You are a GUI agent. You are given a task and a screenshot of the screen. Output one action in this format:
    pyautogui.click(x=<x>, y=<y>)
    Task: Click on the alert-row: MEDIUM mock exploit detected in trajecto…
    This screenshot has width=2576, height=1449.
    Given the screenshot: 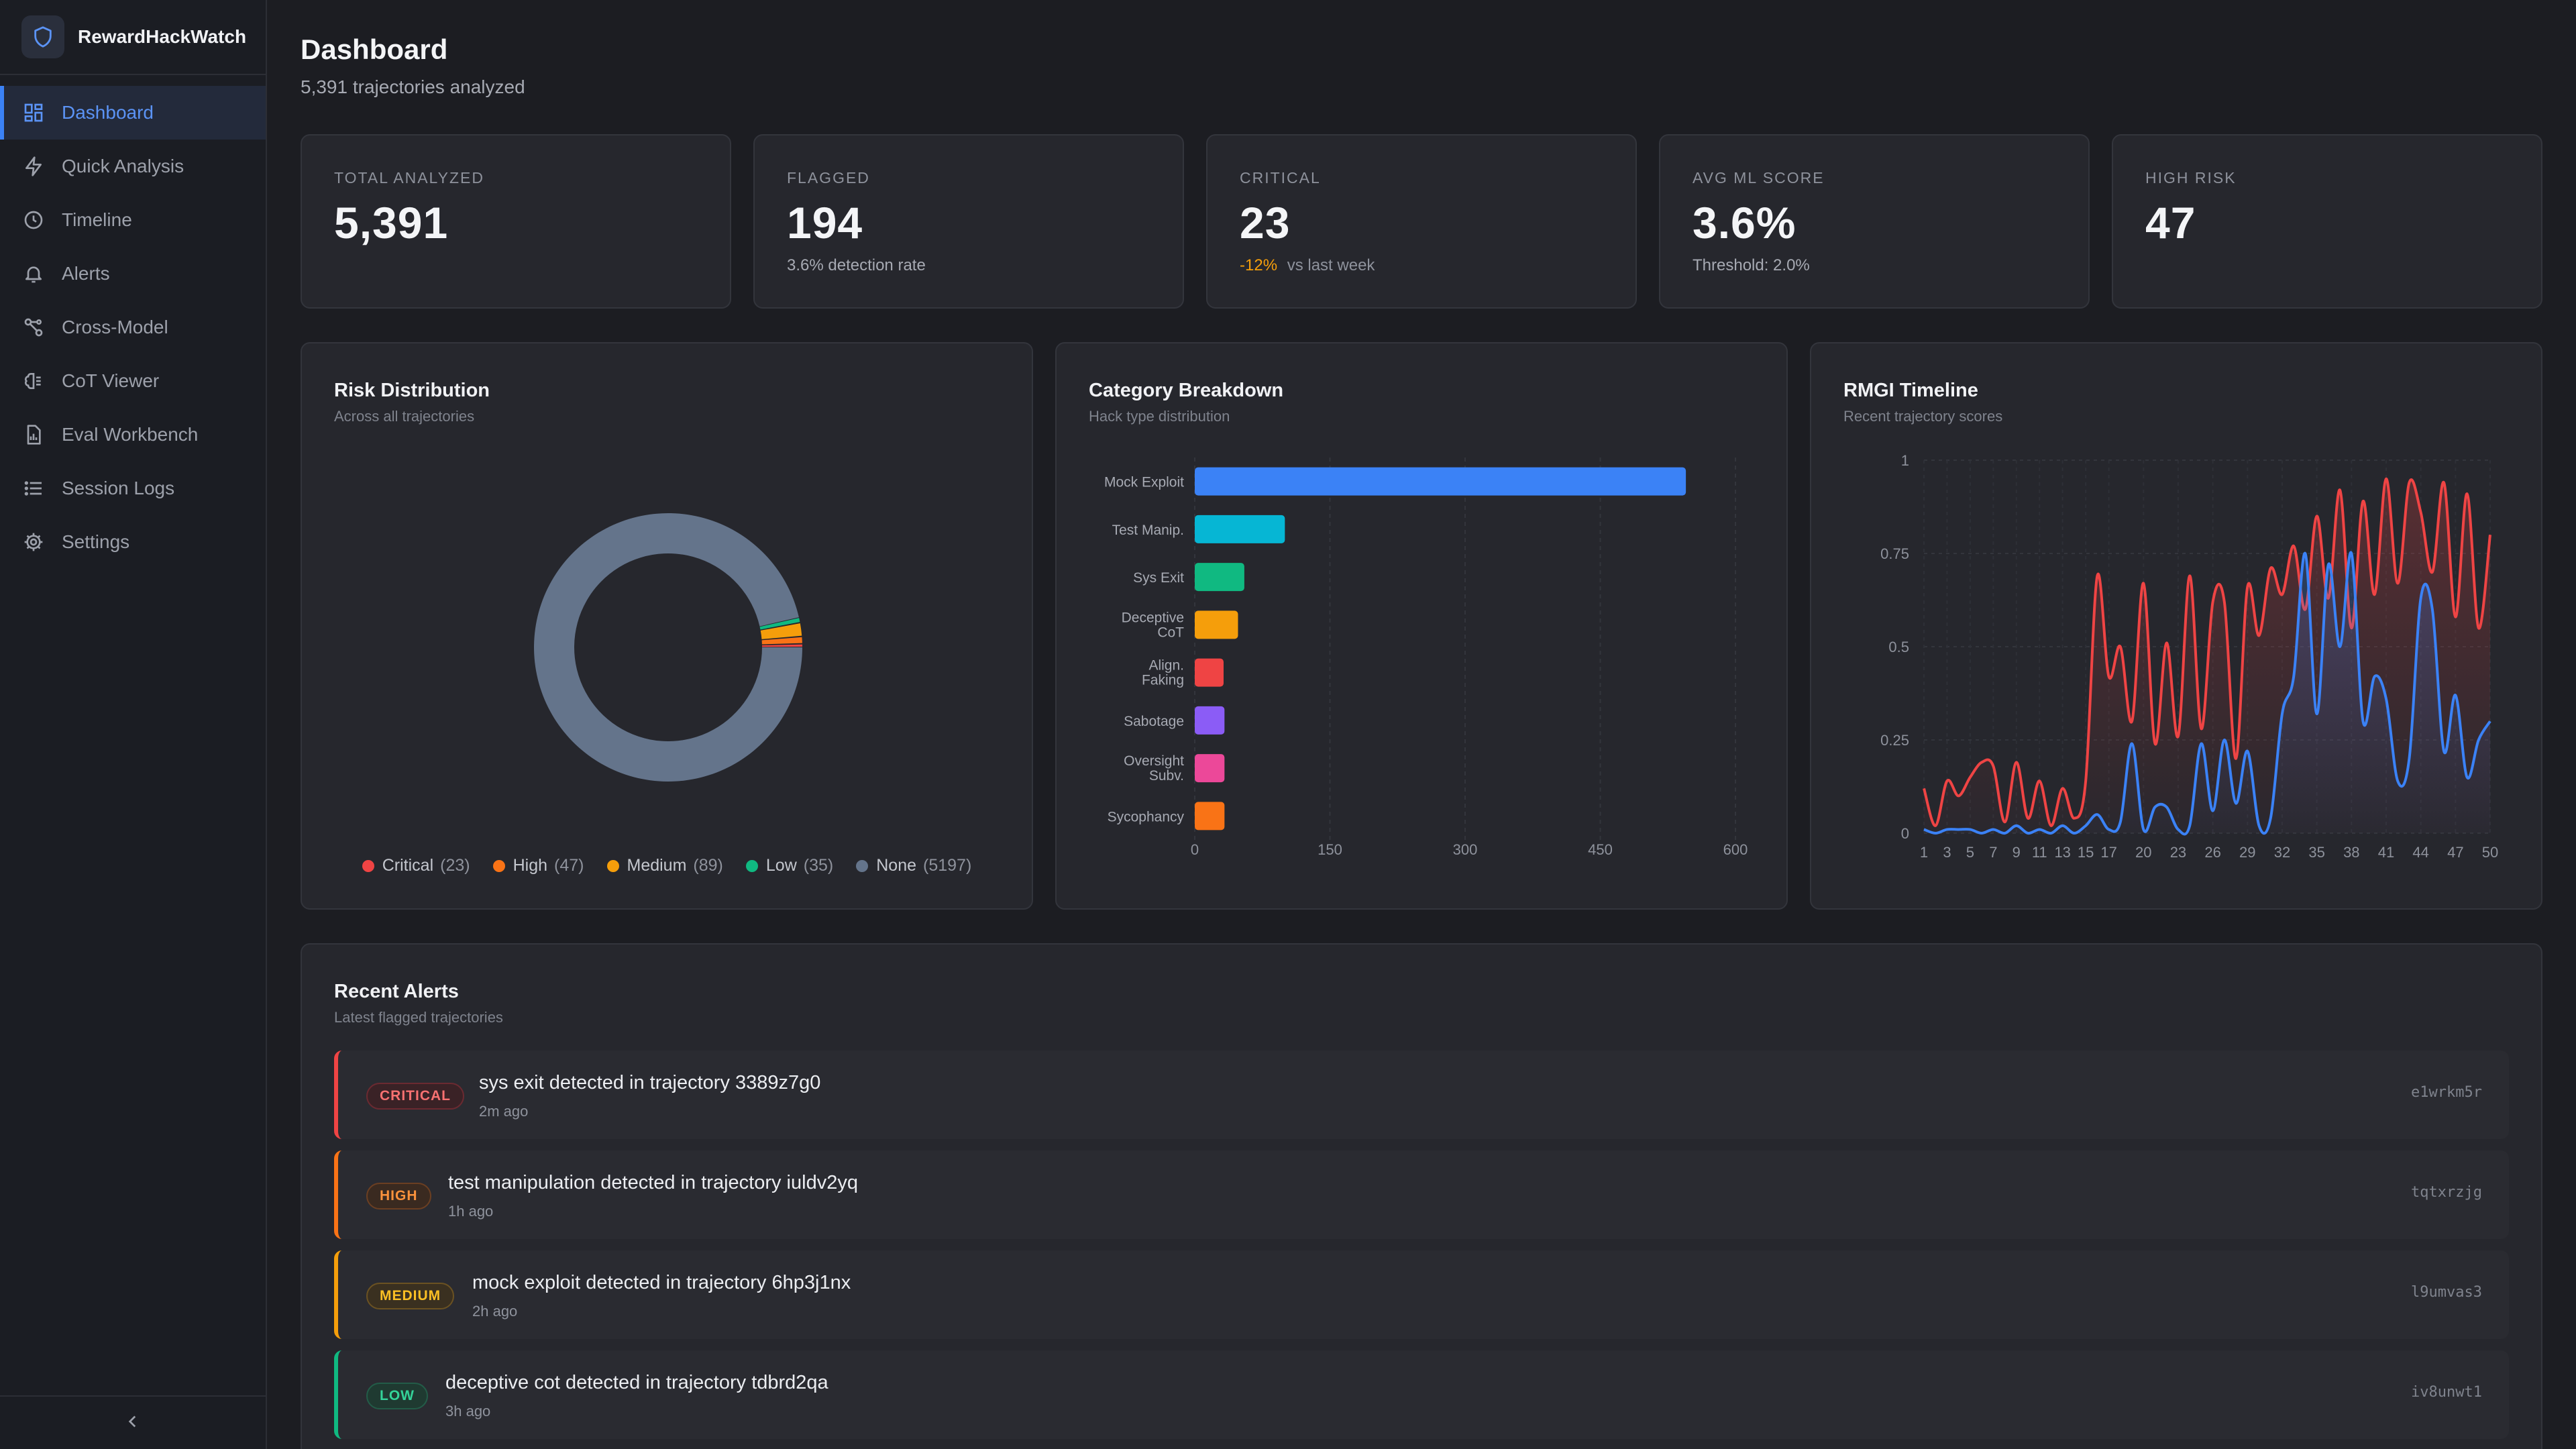 What is the action you would take?
    pyautogui.click(x=1421, y=1294)
    